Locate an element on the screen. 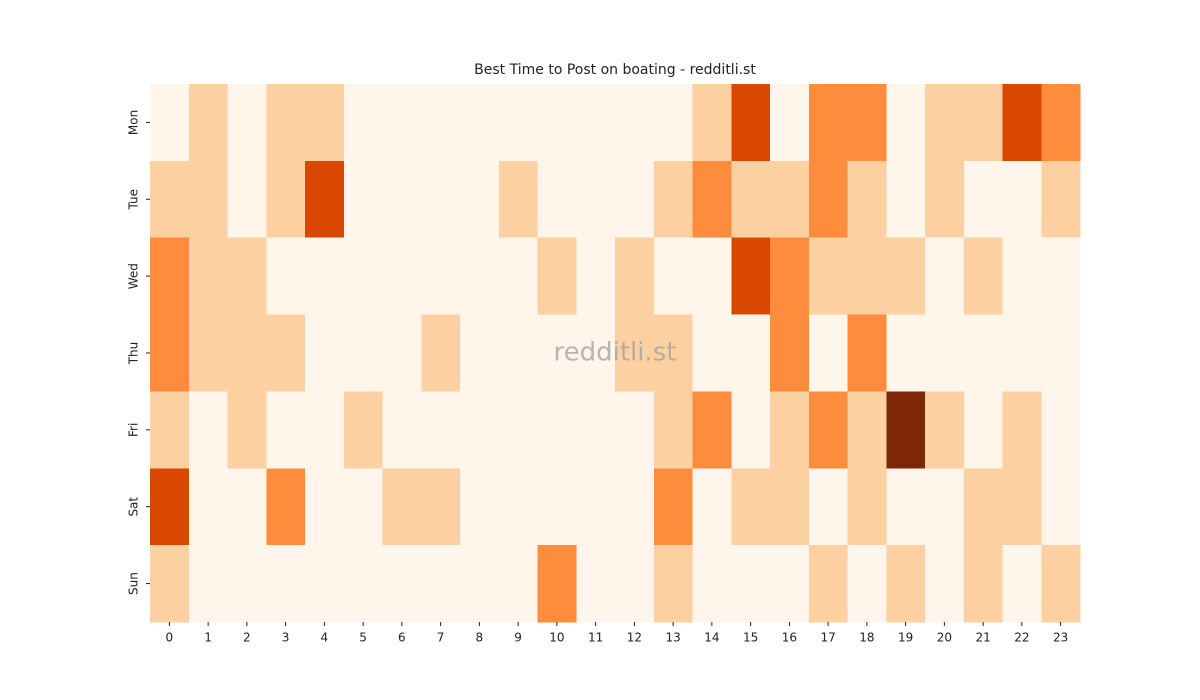  x-tick-label: 22 is located at coordinates (1021, 638).